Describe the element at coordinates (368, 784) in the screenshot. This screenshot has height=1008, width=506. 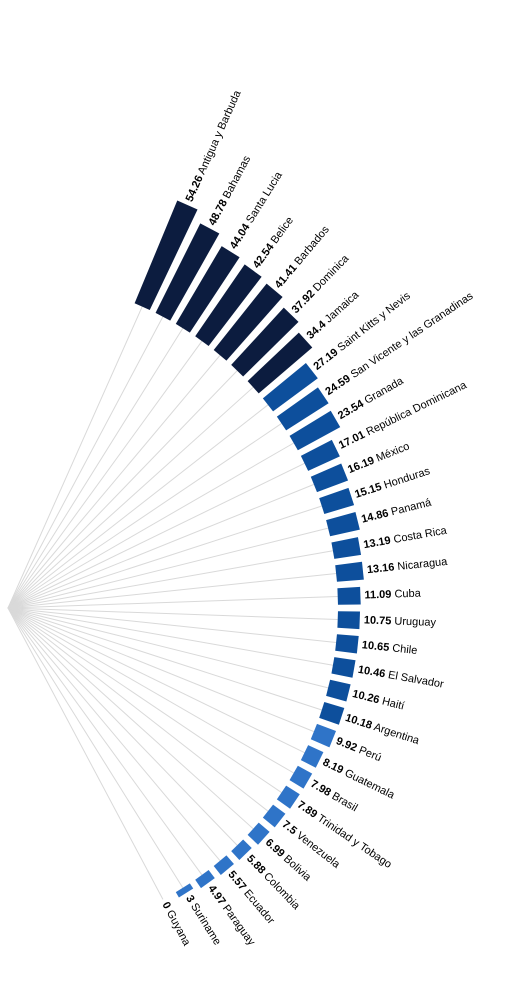
I see `category-label-guatemala: Guatemala` at that location.